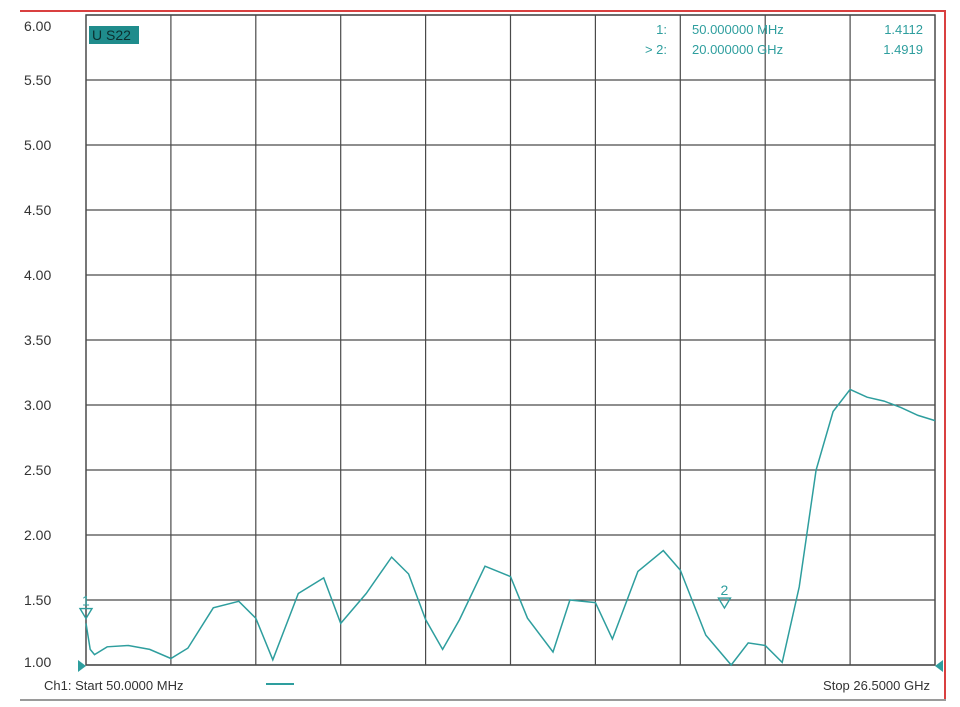 The image size is (960, 707). I want to click on y-tick-label: 2.00, so click(37, 535).